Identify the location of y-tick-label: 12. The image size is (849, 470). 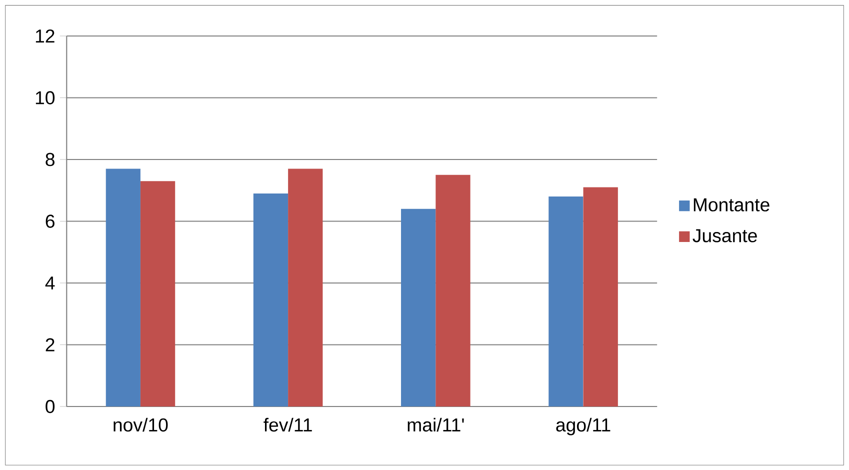
(45, 35).